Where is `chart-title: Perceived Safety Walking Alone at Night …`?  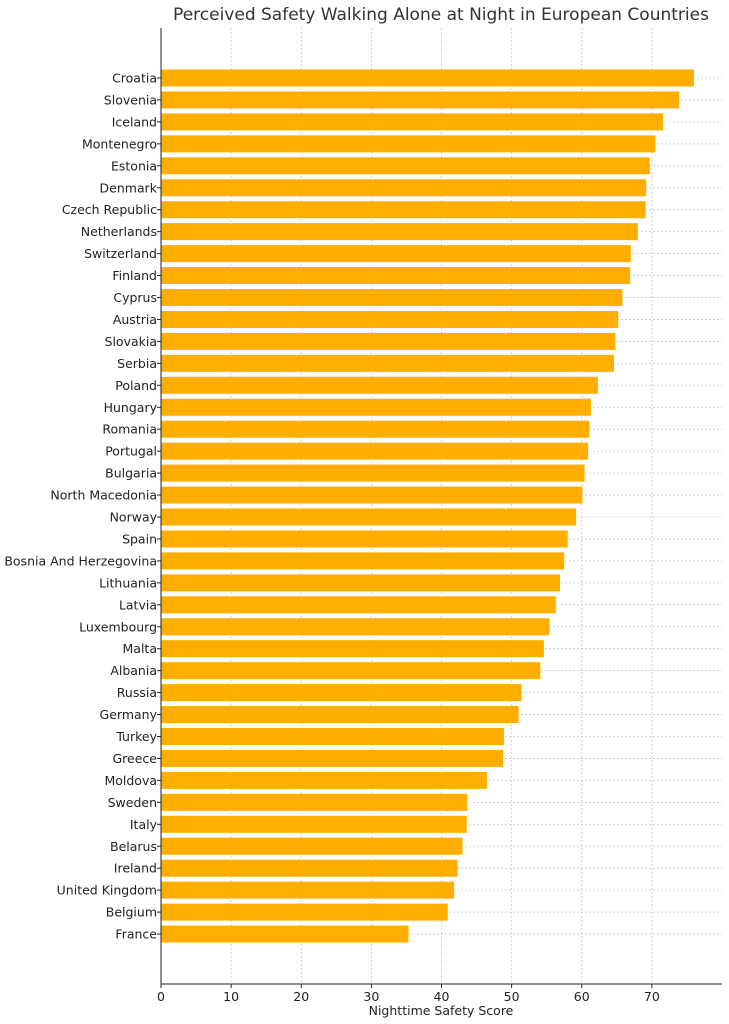 chart-title: Perceived Safety Walking Alone at Night … is located at coordinates (441, 15).